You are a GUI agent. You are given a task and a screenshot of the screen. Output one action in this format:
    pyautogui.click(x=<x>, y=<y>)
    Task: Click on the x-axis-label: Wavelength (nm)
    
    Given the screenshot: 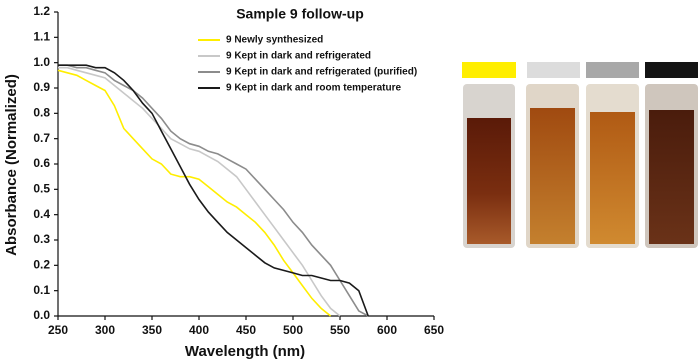 What is the action you would take?
    pyautogui.click(x=245, y=351)
    